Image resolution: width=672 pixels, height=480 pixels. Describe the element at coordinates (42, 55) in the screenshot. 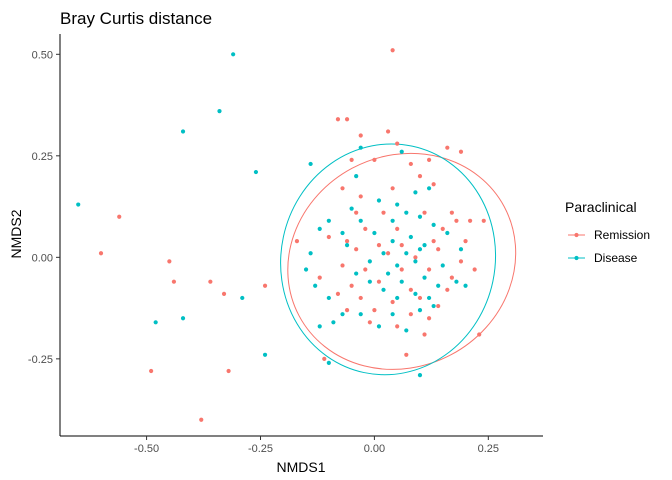

I see `y-tick-label: 0.50` at that location.